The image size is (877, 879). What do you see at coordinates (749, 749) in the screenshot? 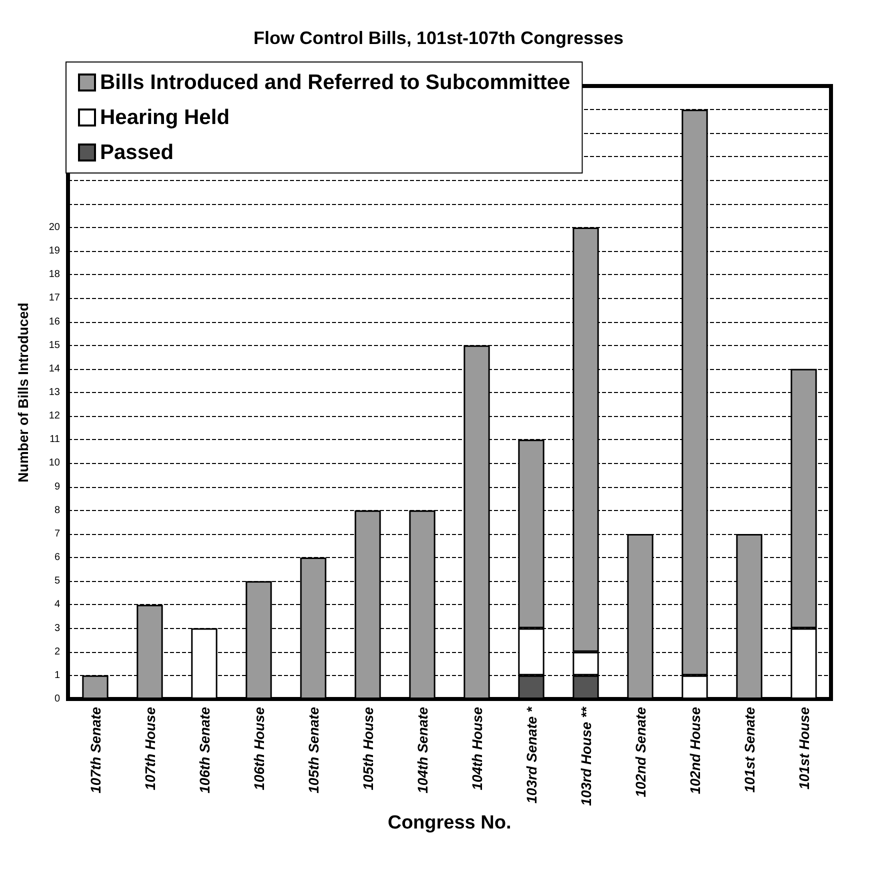
I see `x-tick-label: 101st Senate` at bounding box center [749, 749].